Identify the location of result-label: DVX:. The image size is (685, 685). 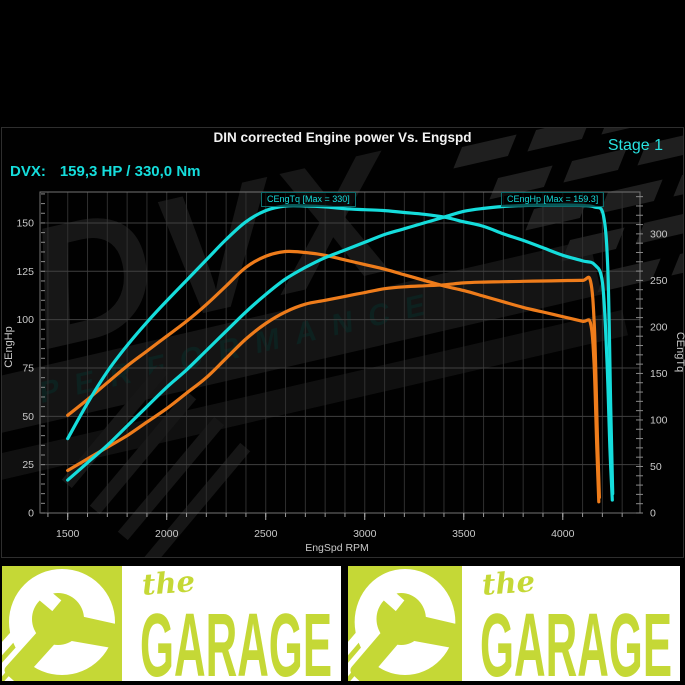
(28, 171).